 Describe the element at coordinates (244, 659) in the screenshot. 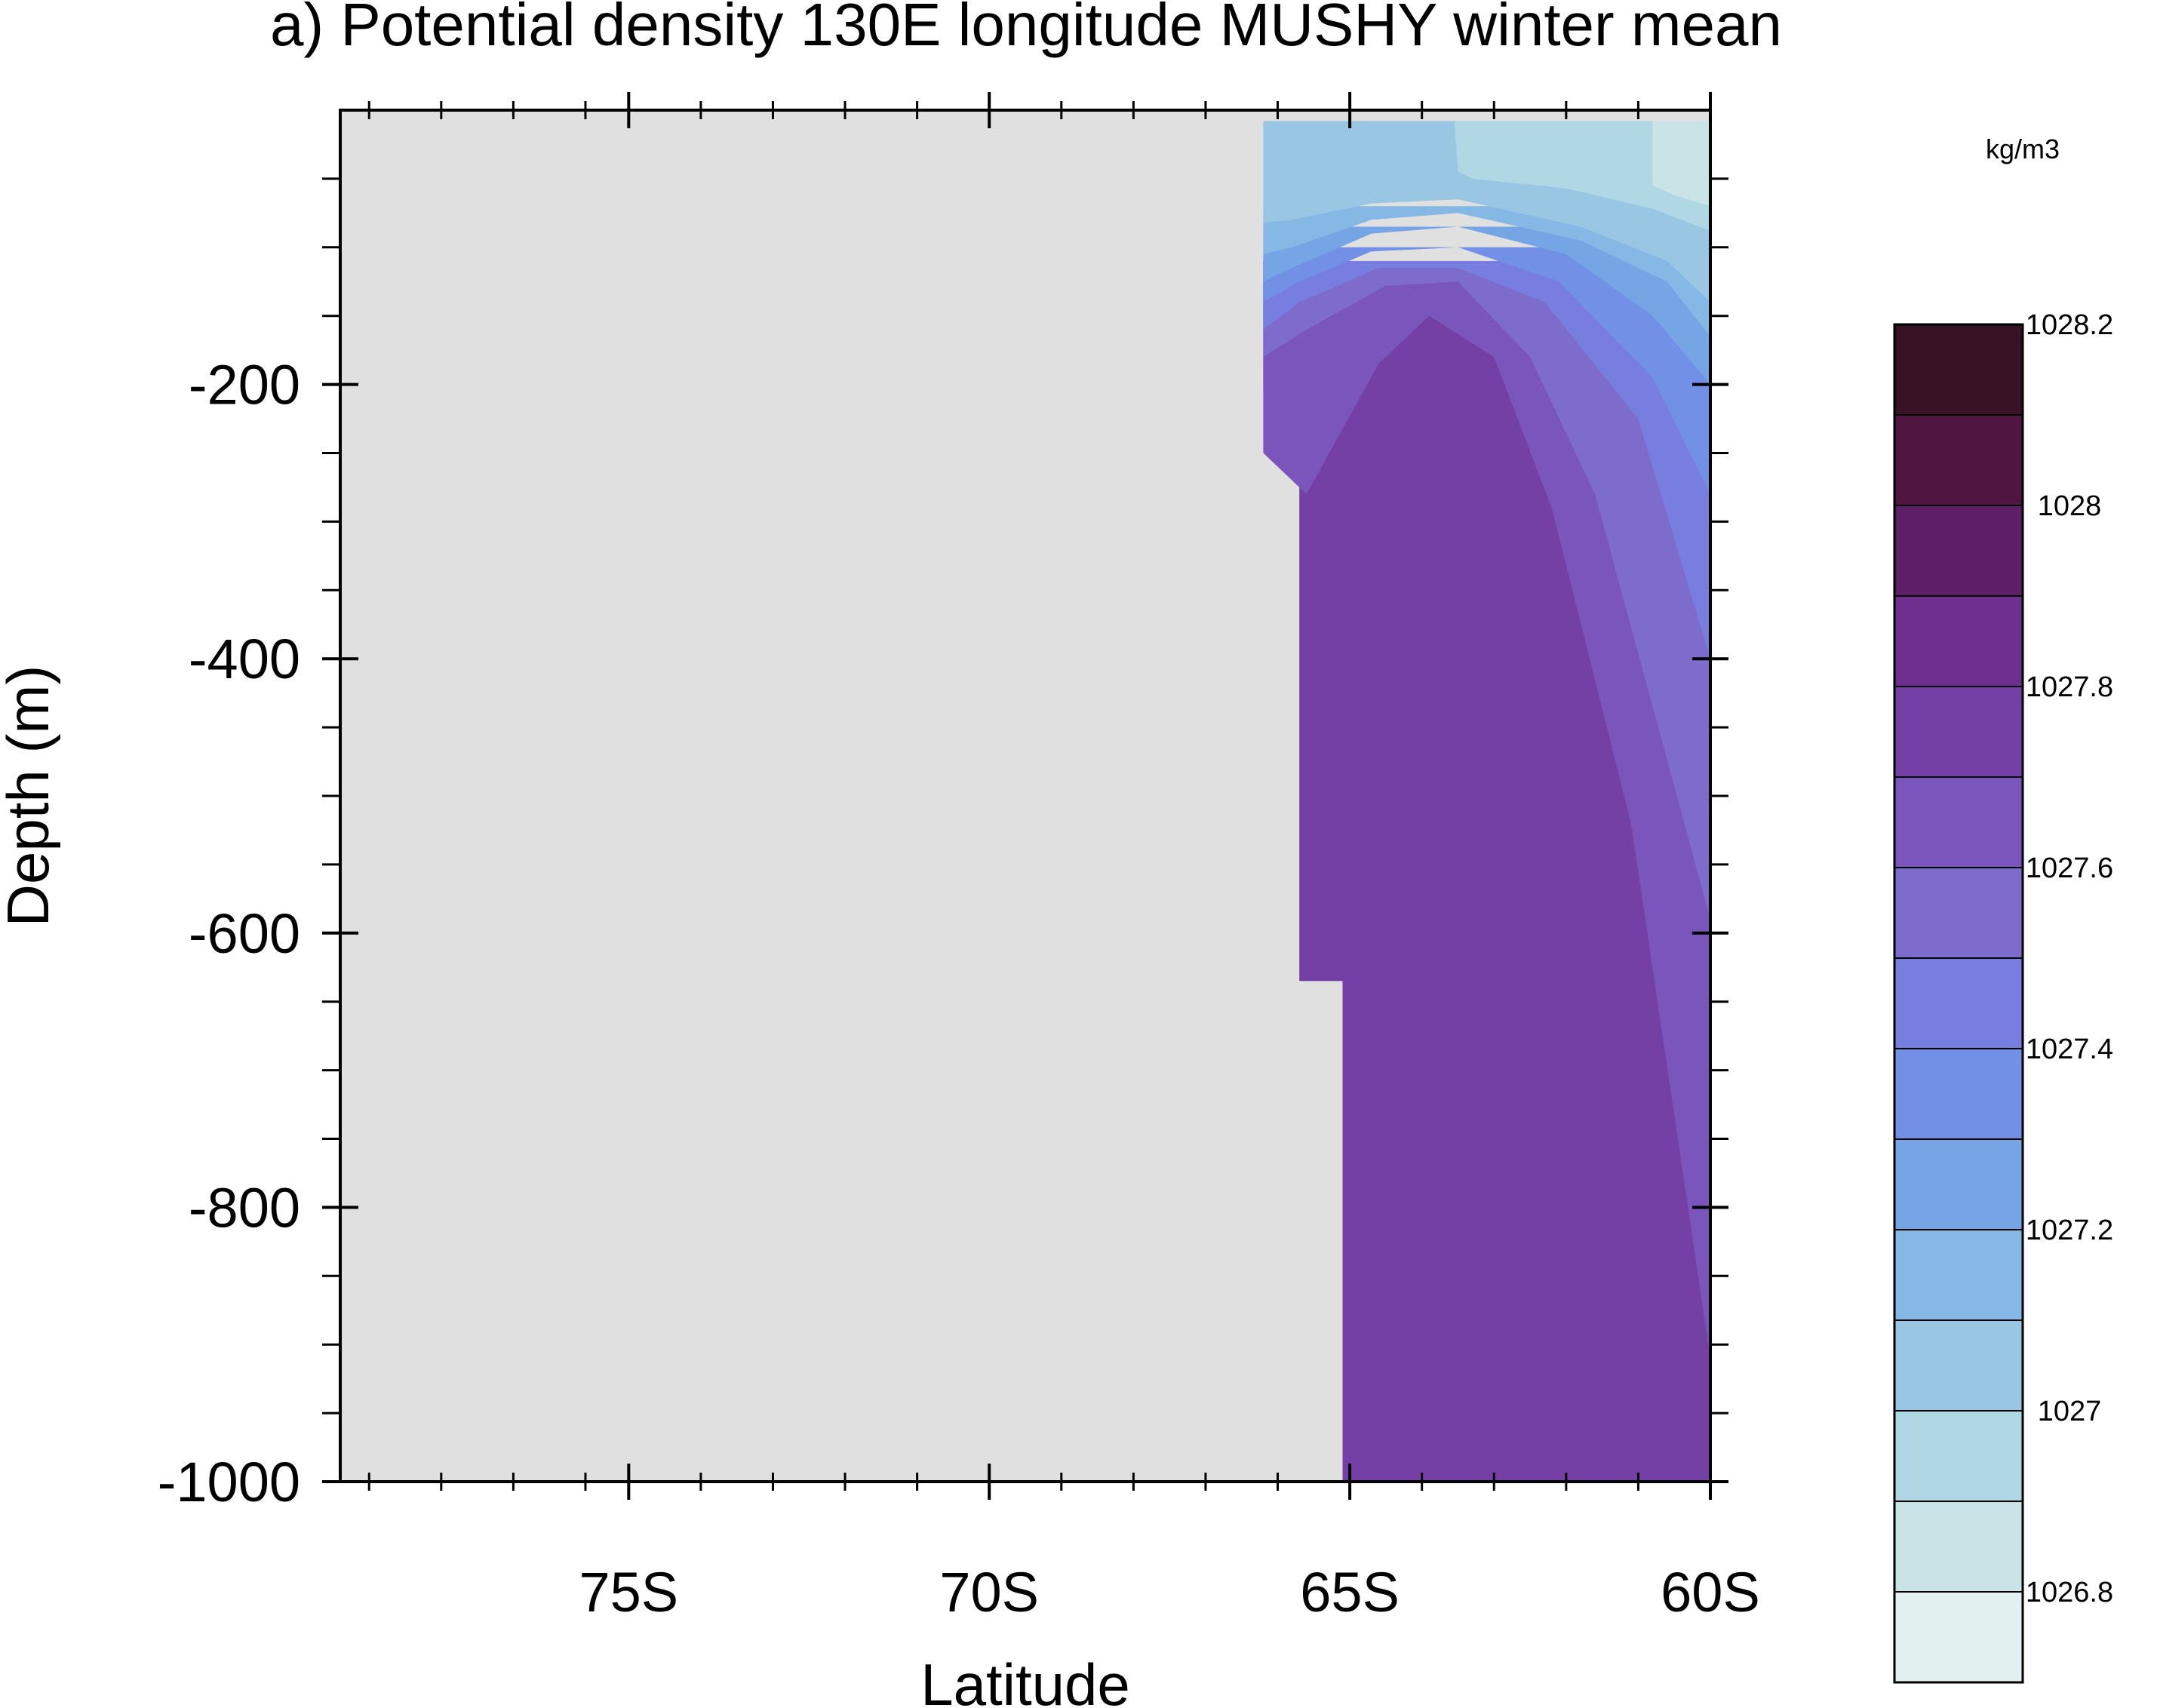

I see `y-tick-label: -400` at that location.